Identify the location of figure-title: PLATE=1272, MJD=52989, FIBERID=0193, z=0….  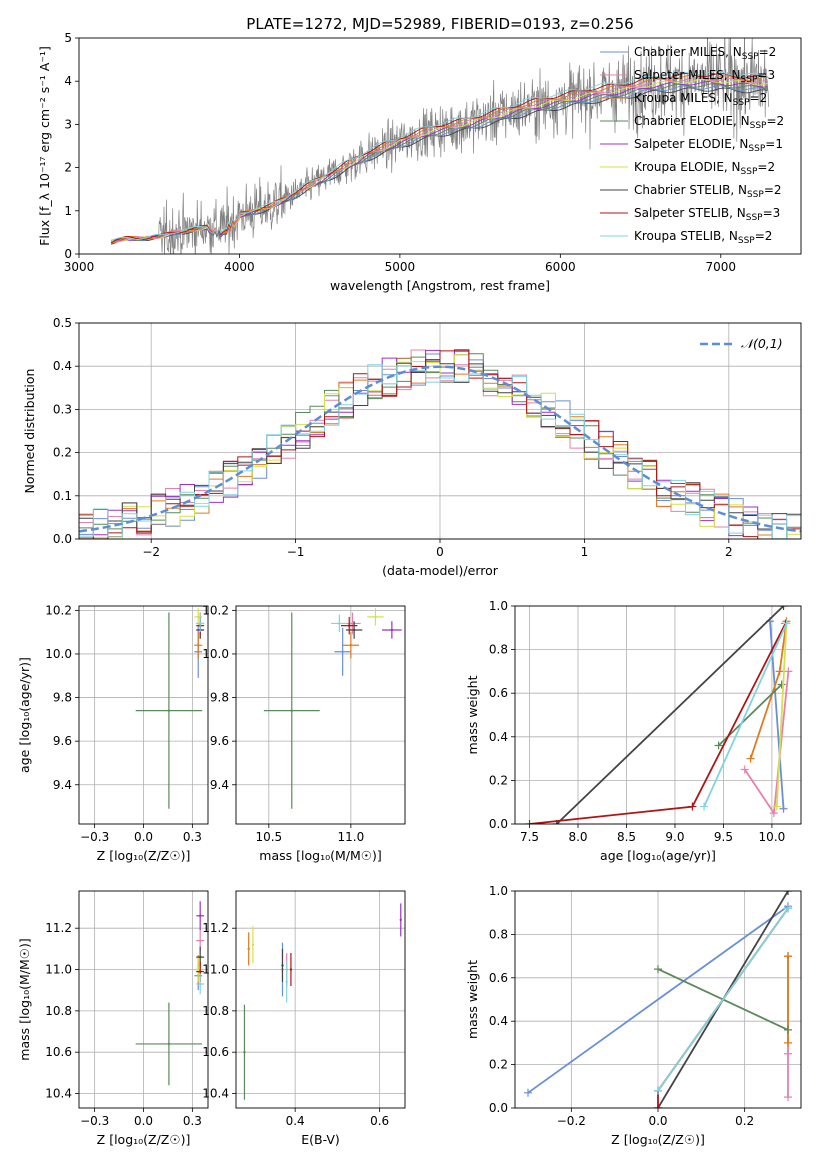
(439, 24).